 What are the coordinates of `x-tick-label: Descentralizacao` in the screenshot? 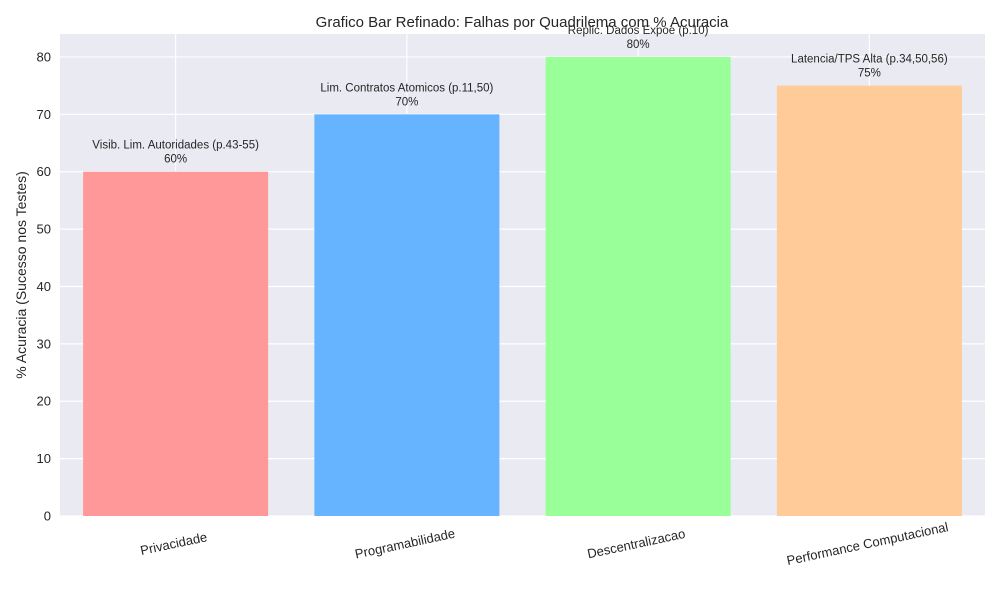 It's located at (636, 543).